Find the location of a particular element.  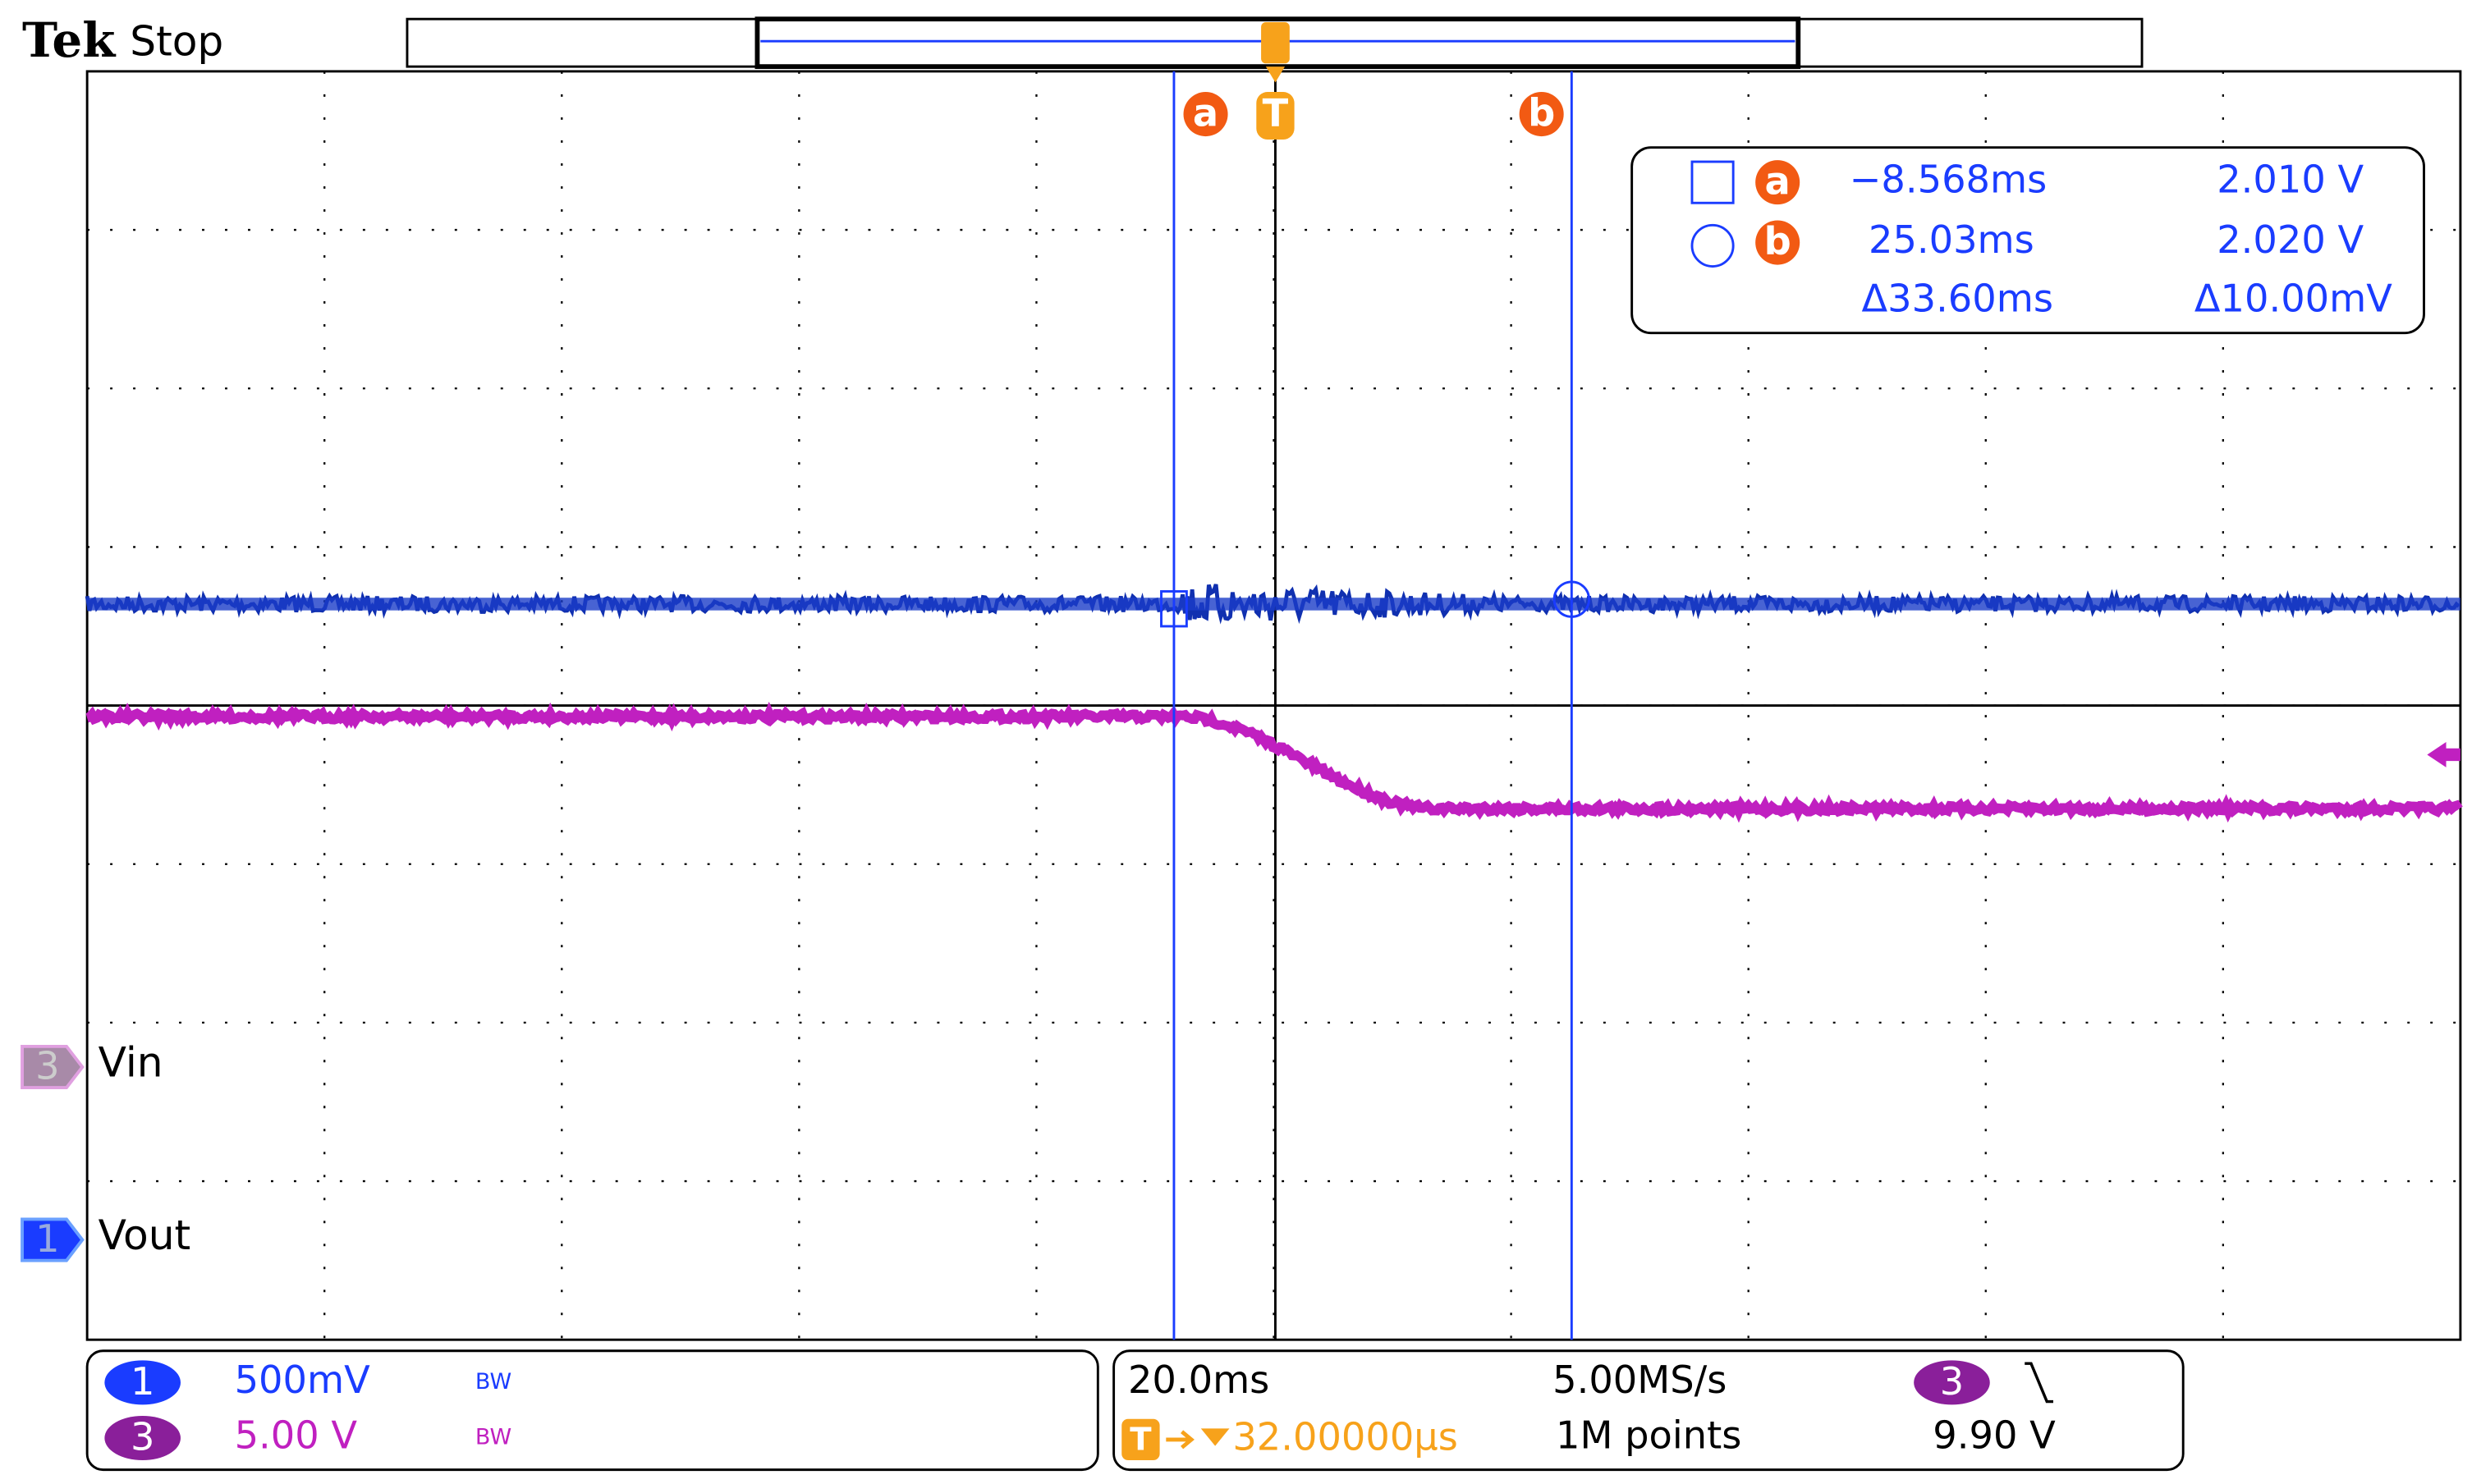

time-scale: 20.0ms is located at coordinates (1198, 1380).